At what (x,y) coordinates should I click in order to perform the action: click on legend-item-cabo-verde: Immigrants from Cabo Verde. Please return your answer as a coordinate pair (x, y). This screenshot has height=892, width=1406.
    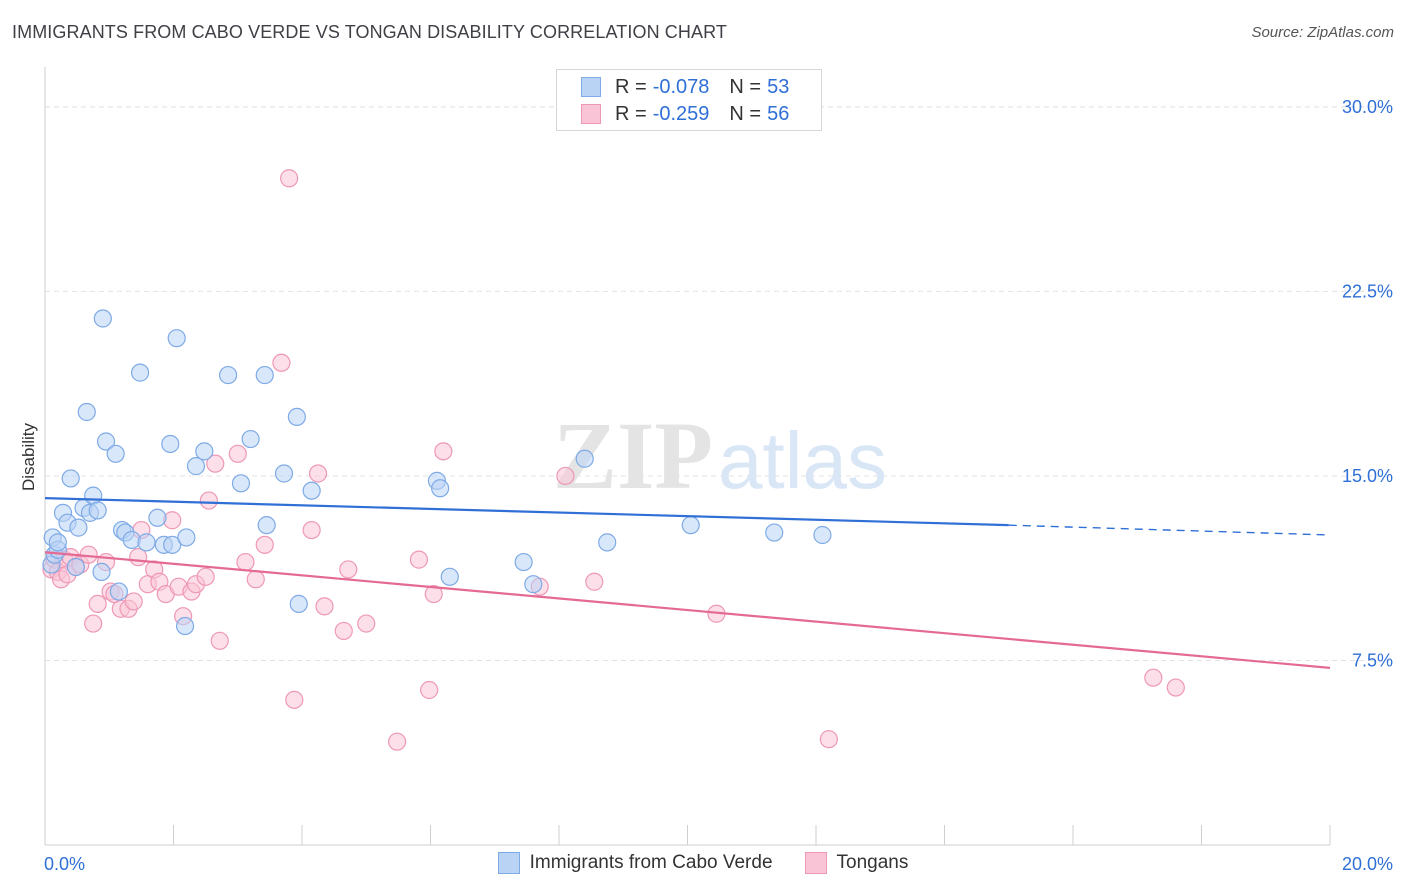
    Looking at the image, I should click on (635, 863).